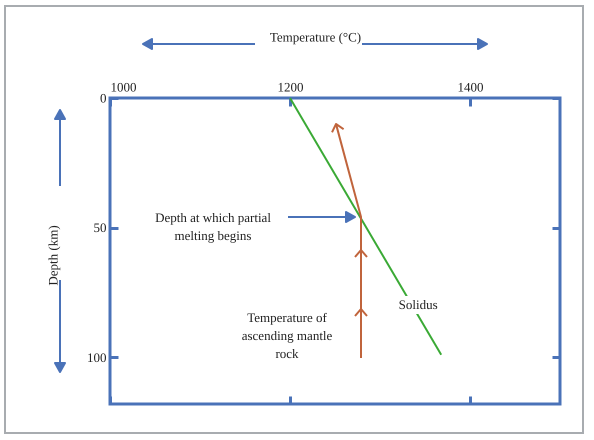 The height and width of the screenshot is (440, 594). I want to click on x-axis-title: Temperature (°C), so click(316, 37).